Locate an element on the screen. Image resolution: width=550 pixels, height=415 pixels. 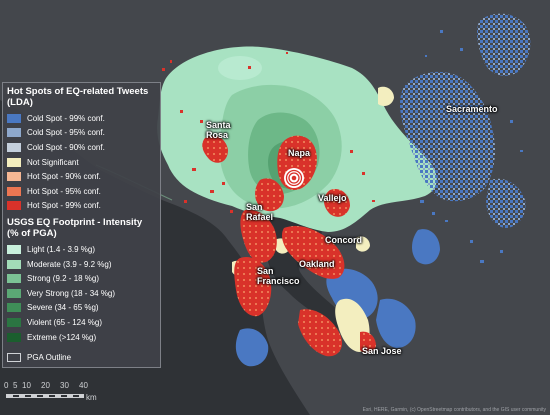
scattered-cold-pixels is located at coordinates (471, 146).